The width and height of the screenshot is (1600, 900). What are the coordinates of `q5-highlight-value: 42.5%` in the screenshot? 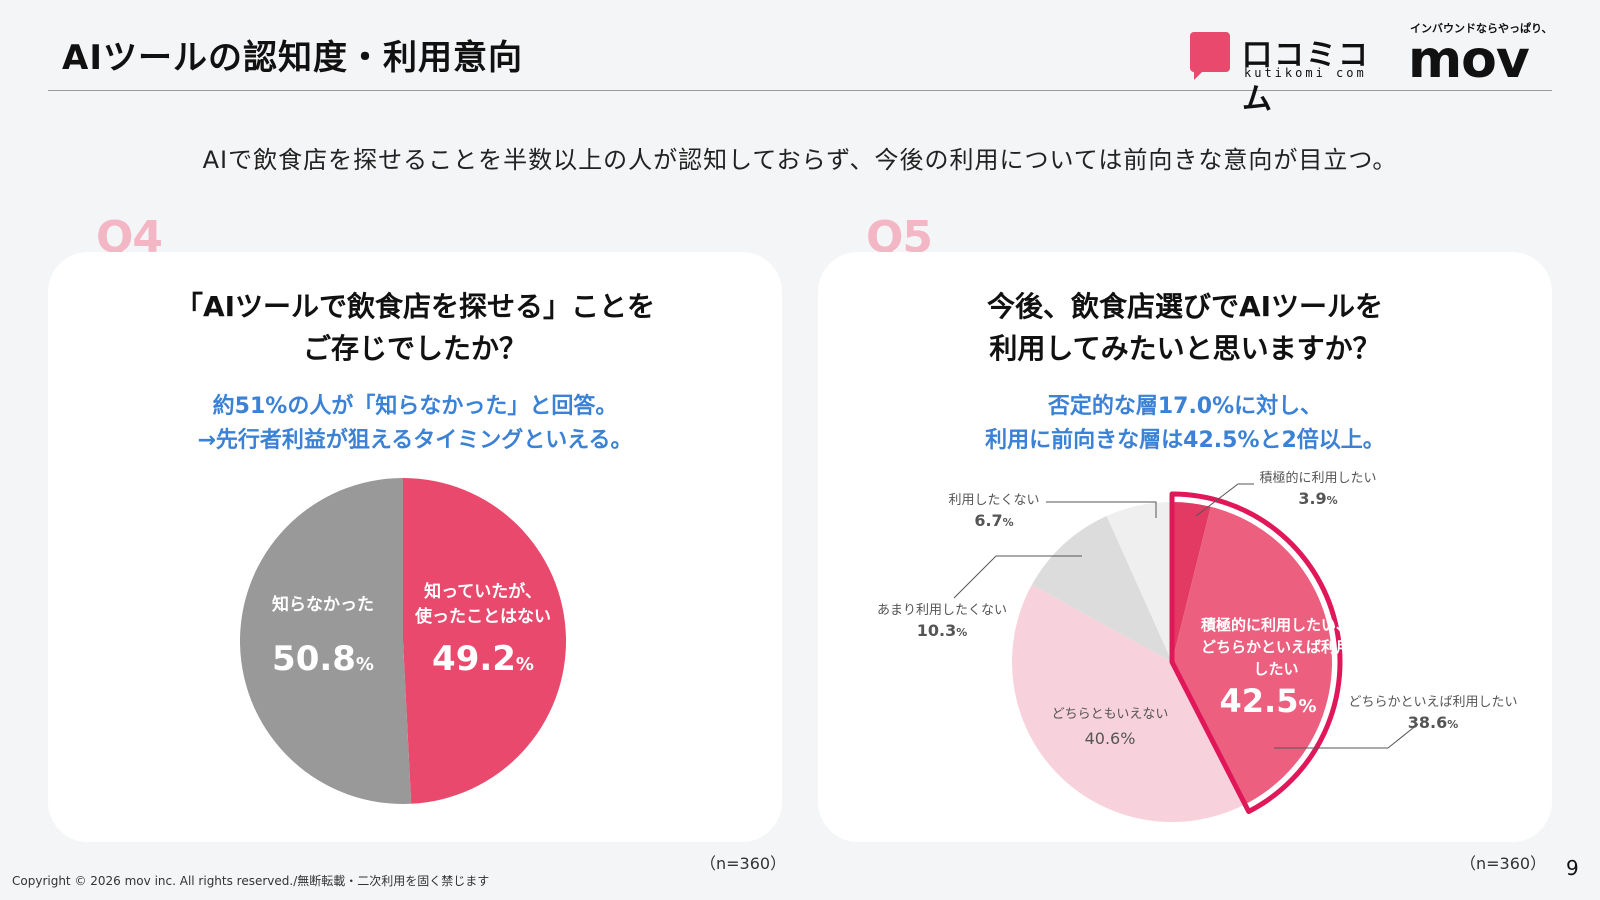 It's located at (1268, 701).